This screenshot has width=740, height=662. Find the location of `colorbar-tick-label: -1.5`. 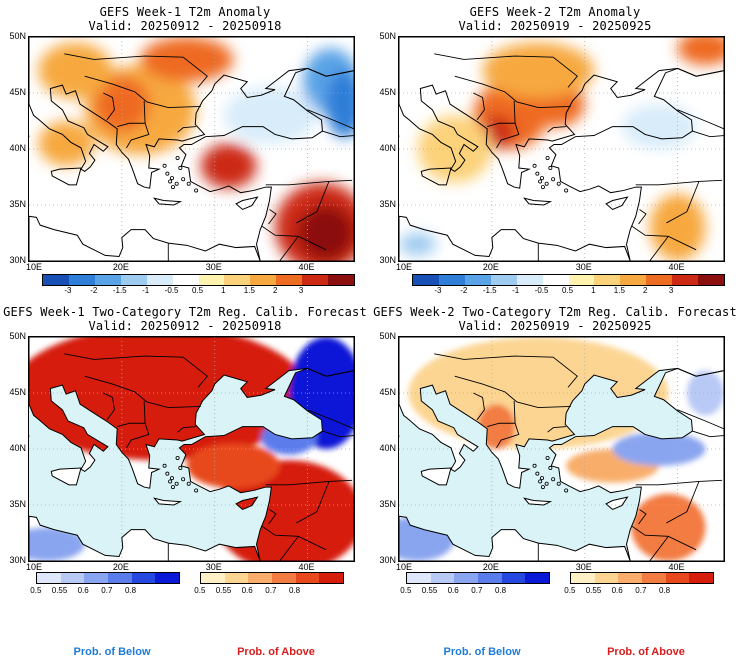

colorbar-tick-label: -1.5 is located at coordinates (489, 290).